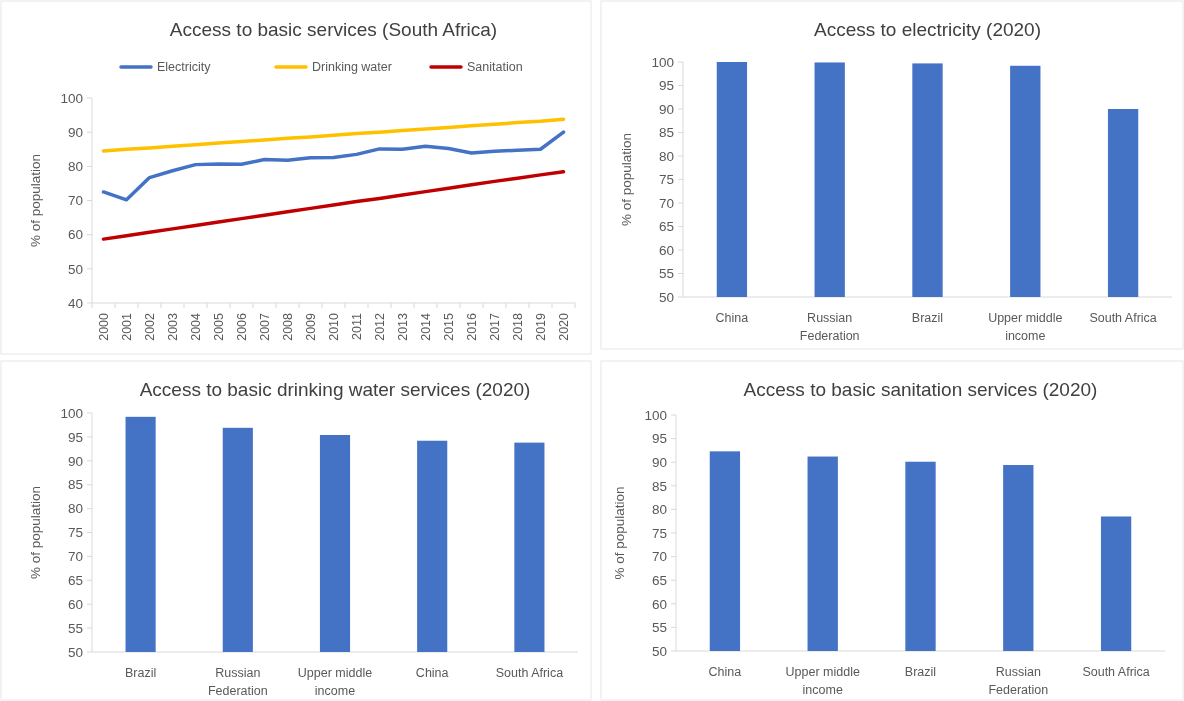 The height and width of the screenshot is (701, 1184). I want to click on y-tick-label: 40, so click(75, 303).